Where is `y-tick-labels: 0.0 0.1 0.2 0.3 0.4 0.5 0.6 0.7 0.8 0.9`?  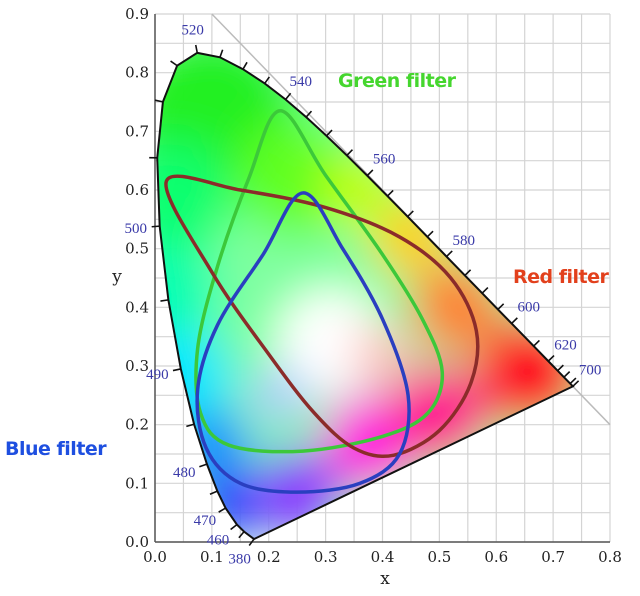
y-tick-labels: 0.0 0.1 0.2 0.3 0.4 0.5 0.6 0.7 0.8 0.9 is located at coordinates (137, 278).